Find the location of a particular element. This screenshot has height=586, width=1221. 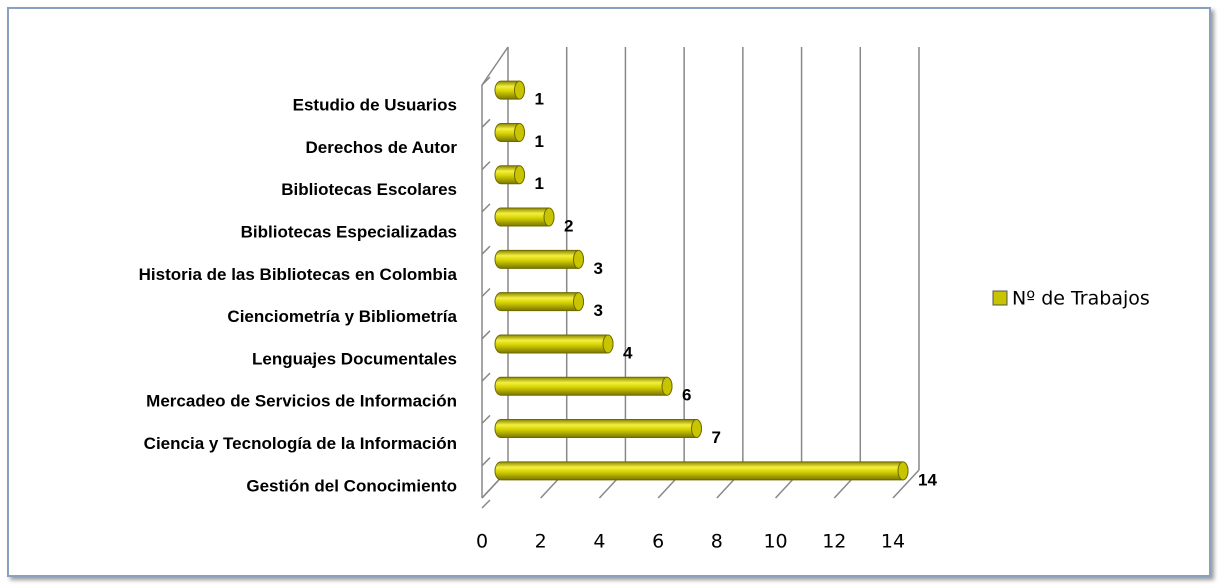

y-tick-label: Bibliotecas Escolares is located at coordinates (369, 189).